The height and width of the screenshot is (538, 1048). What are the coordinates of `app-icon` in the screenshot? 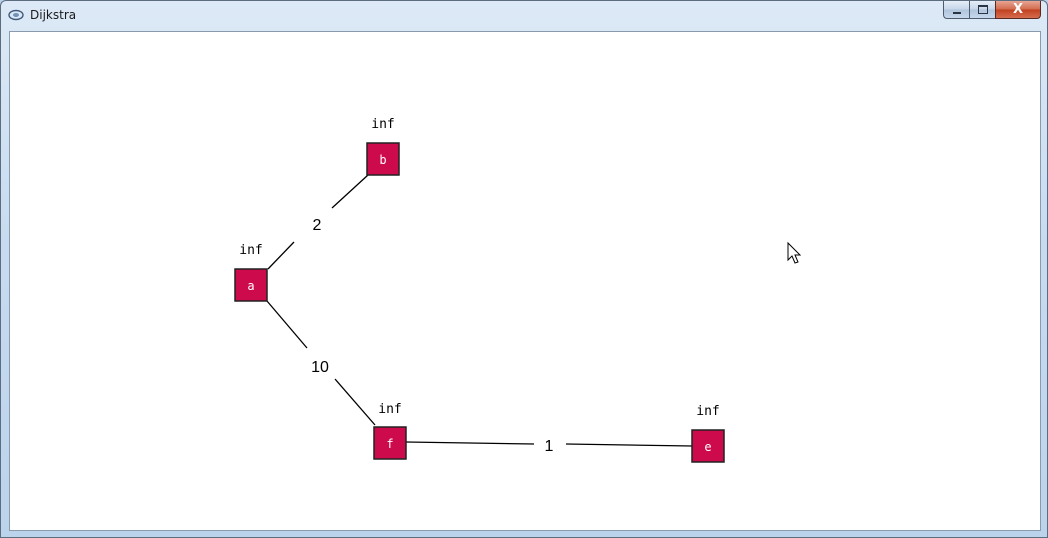 It's located at (16, 15).